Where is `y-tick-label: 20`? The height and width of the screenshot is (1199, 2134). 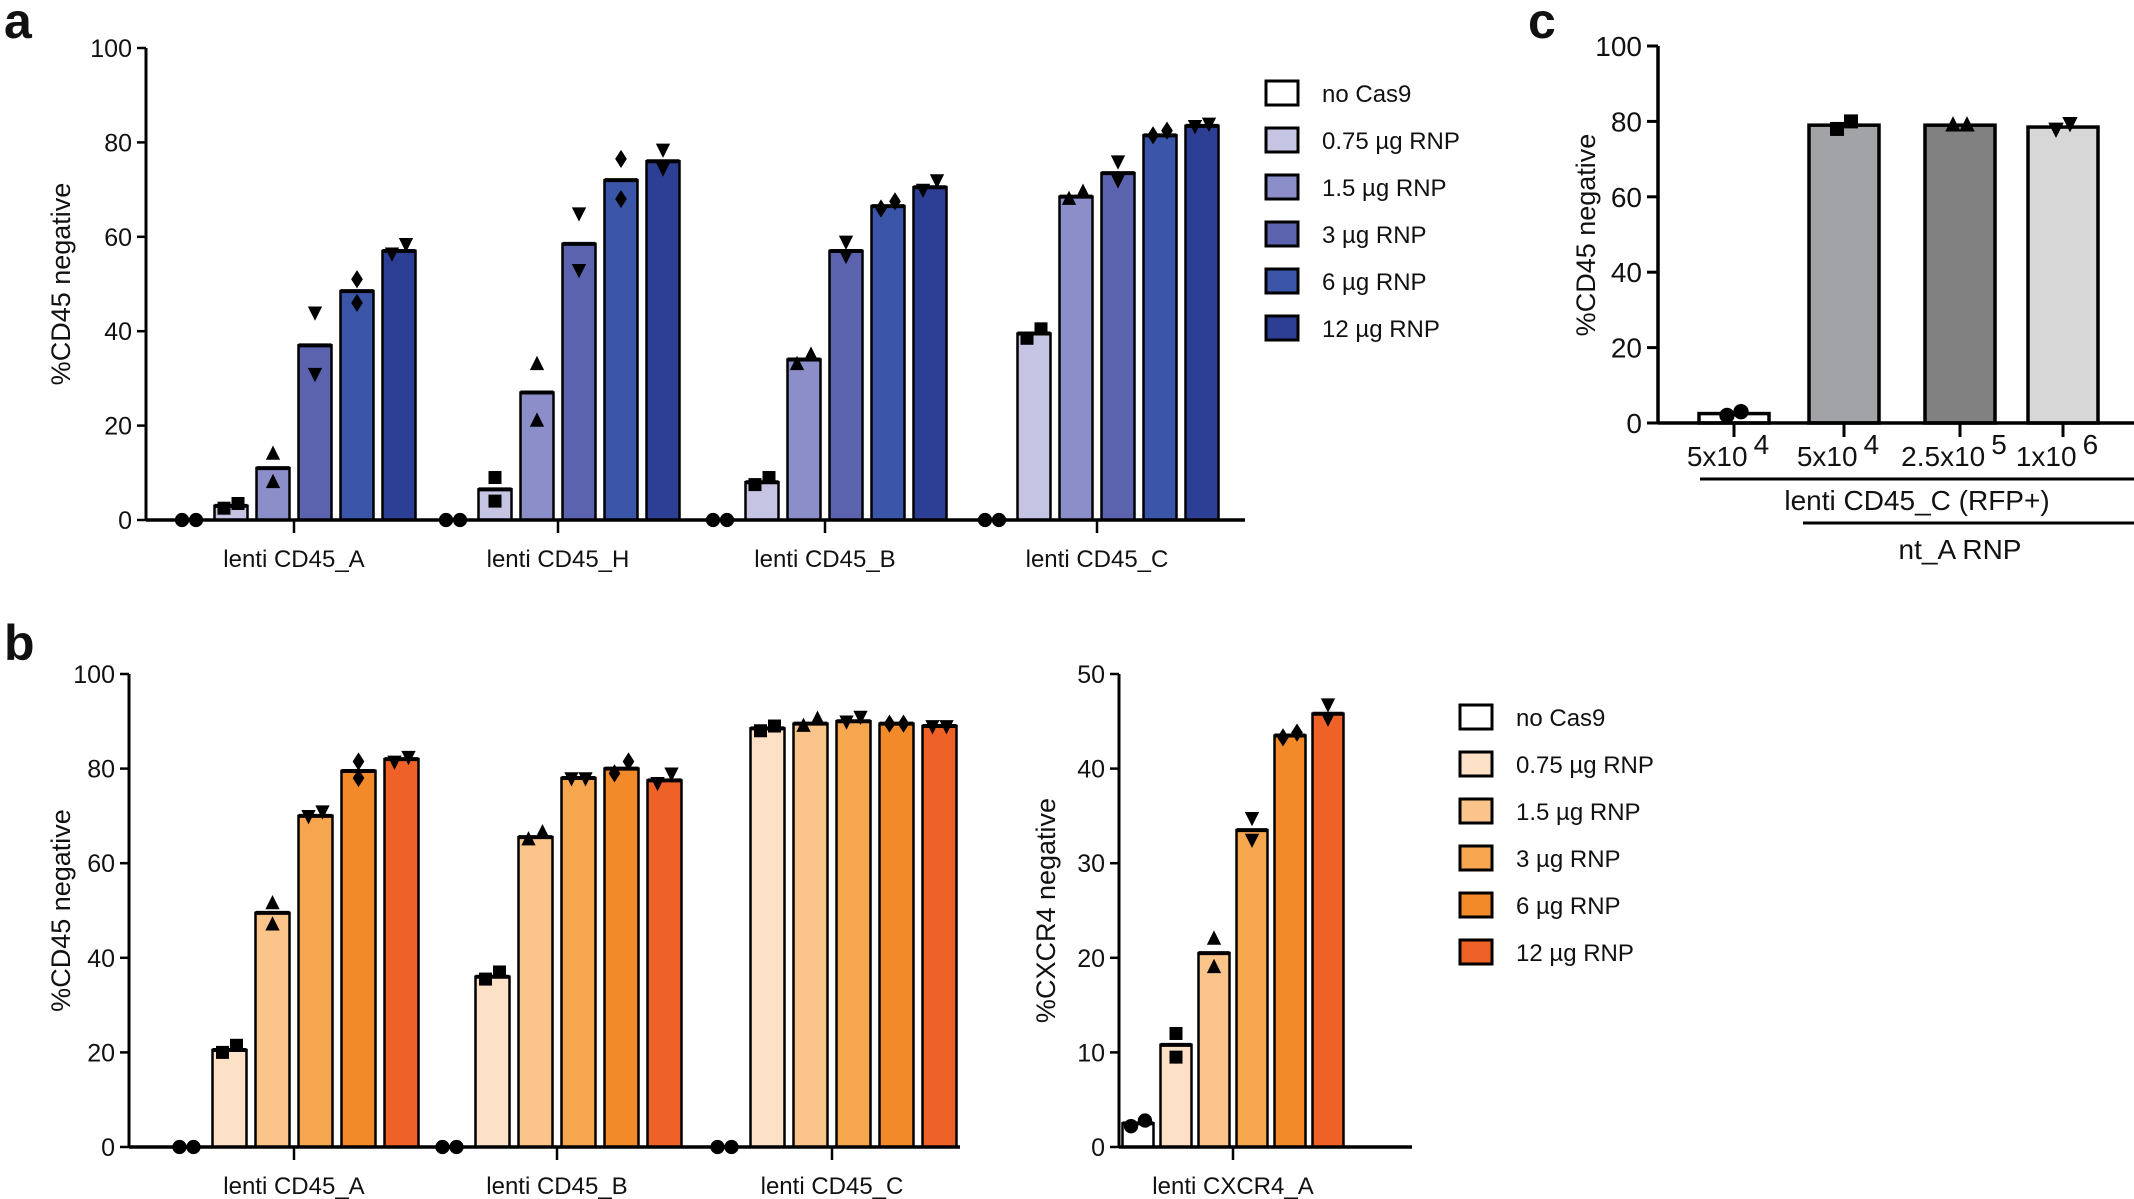
y-tick-label: 20 is located at coordinates (118, 427).